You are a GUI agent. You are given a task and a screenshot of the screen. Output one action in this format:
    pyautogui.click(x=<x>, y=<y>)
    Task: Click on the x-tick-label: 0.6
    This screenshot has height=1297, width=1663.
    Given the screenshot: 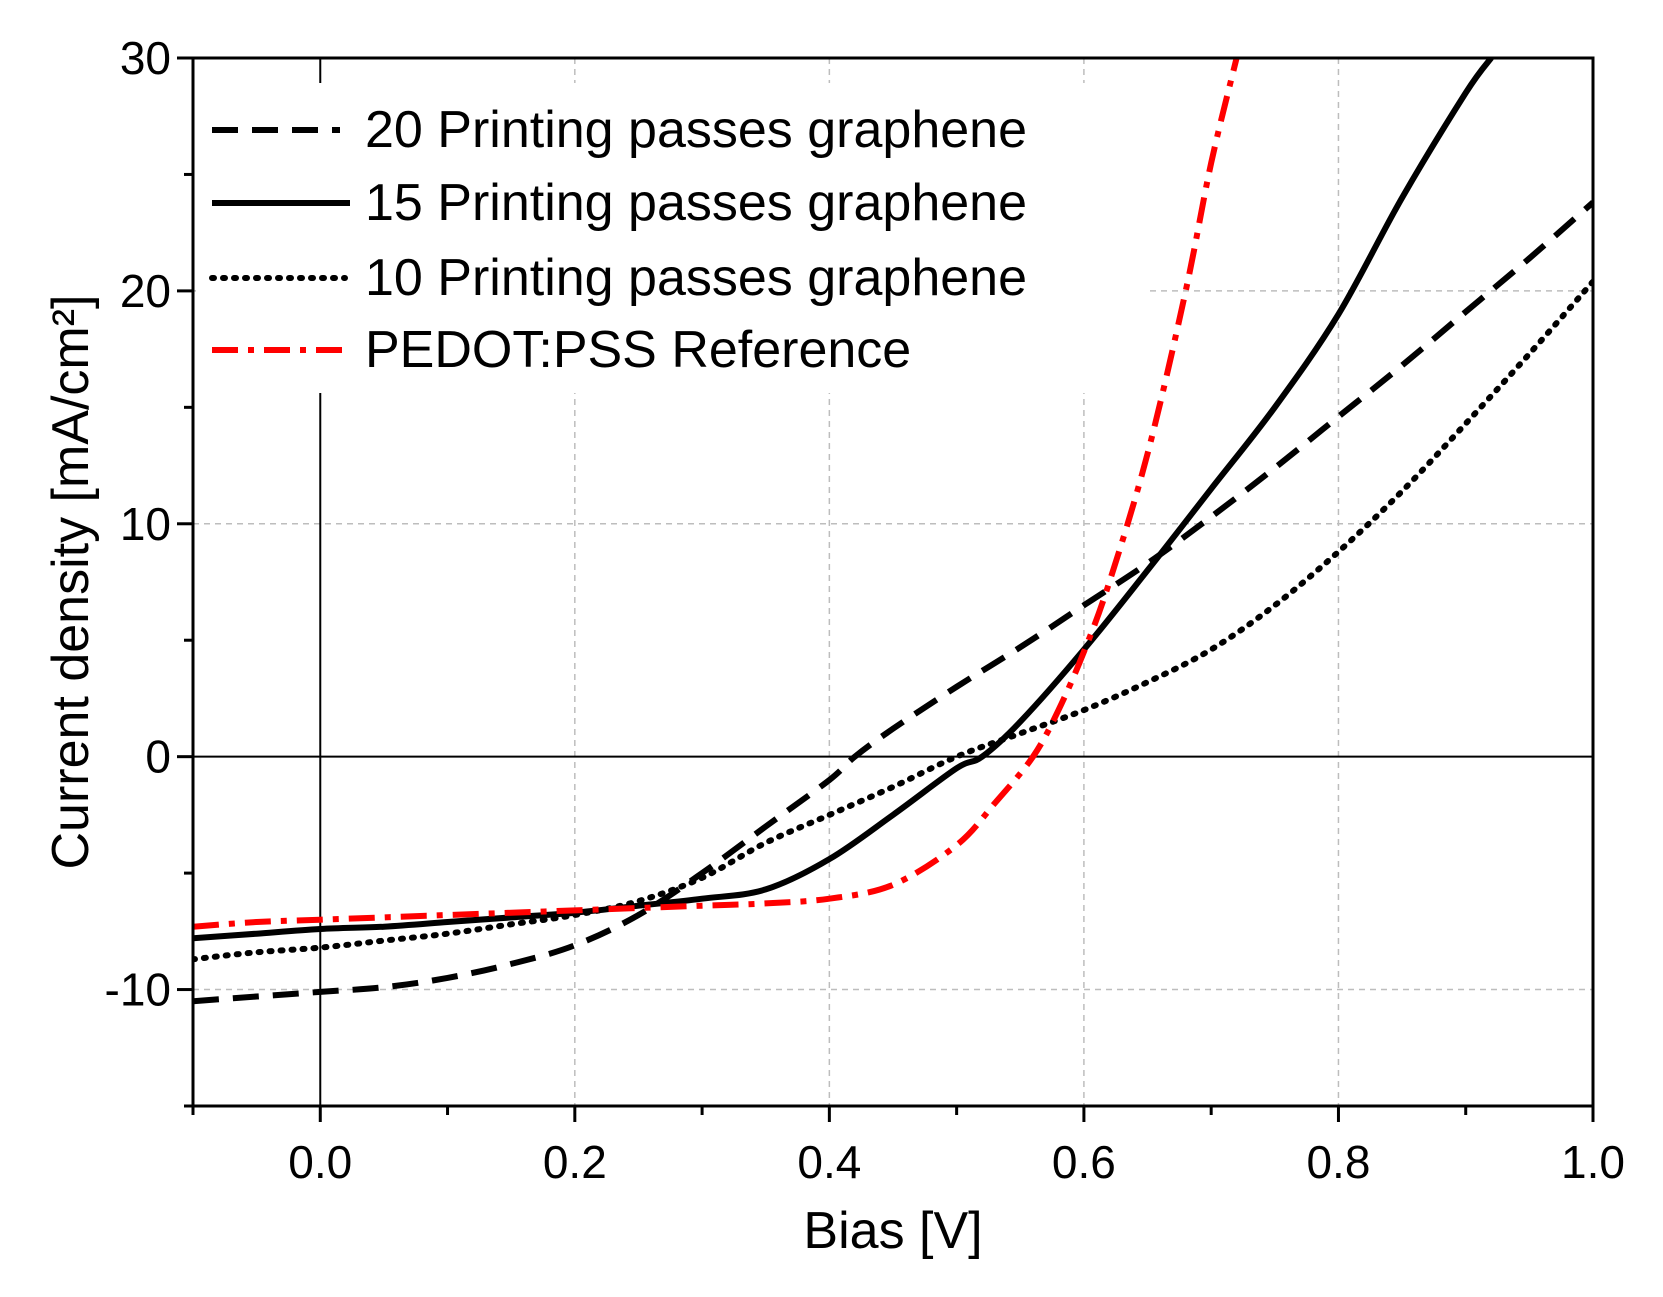 What is the action you would take?
    pyautogui.click(x=1084, y=1162)
    